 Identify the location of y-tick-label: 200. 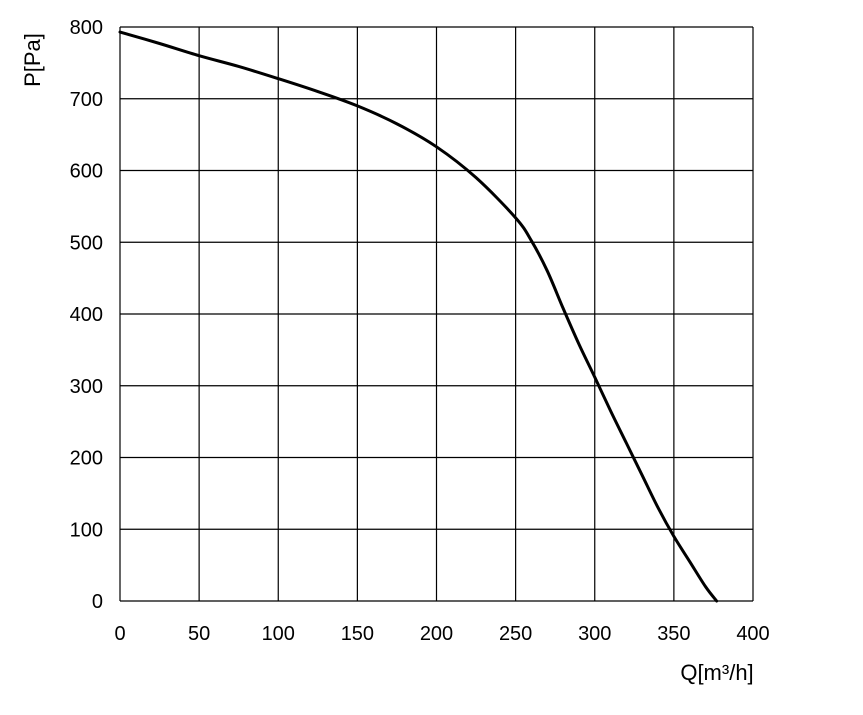
(86, 459).